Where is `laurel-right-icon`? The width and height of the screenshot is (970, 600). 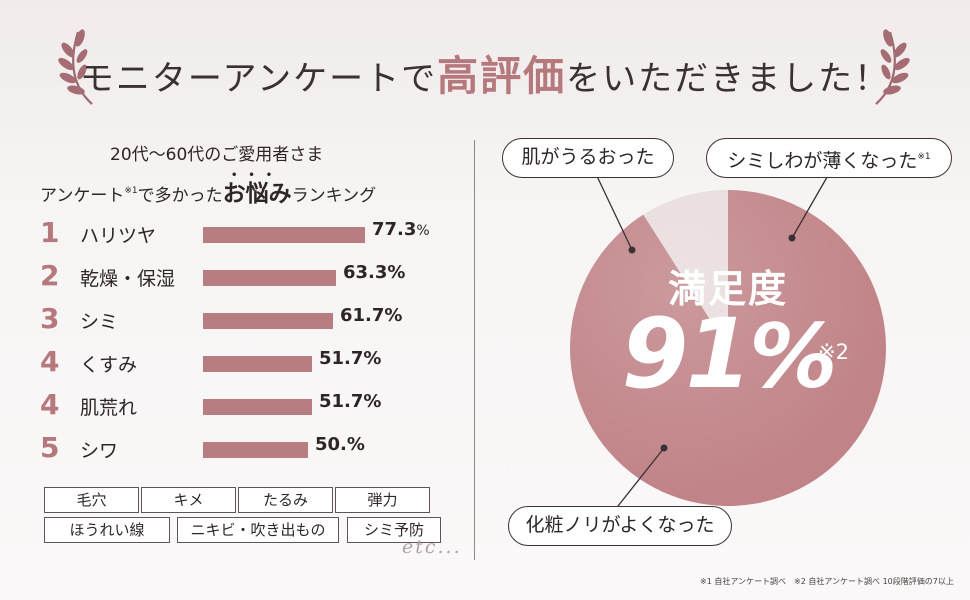
laurel-right-icon is located at coordinates (892, 67).